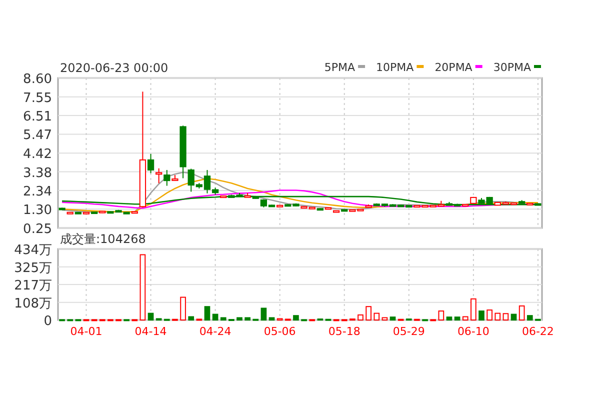 The image size is (600, 400). I want to click on y-tick-label: 325万, so click(33, 268).